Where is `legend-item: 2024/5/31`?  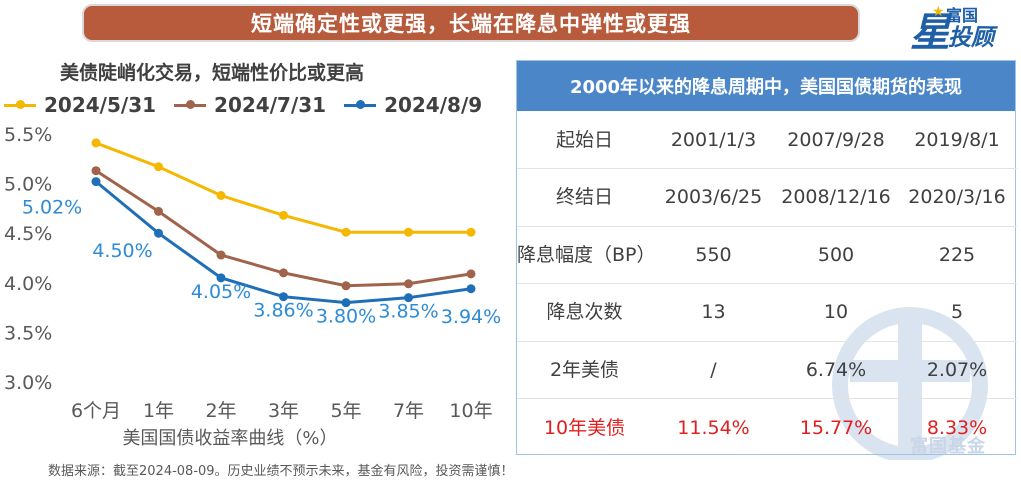
legend-item: 2024/5/31 is located at coordinates (80, 105).